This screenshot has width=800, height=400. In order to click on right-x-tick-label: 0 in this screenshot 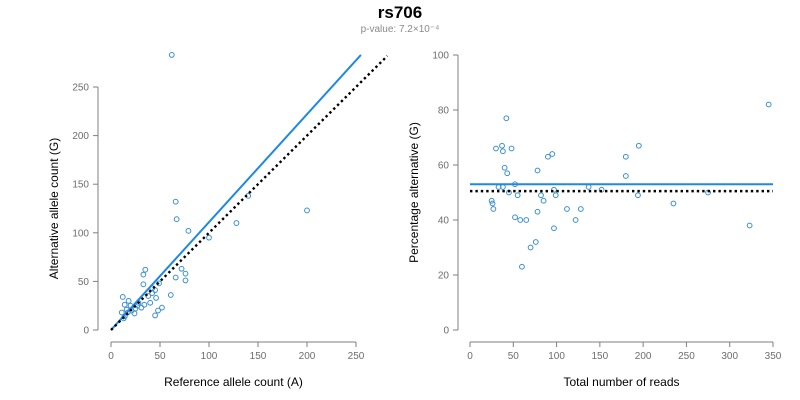, I will do `click(470, 356)`.